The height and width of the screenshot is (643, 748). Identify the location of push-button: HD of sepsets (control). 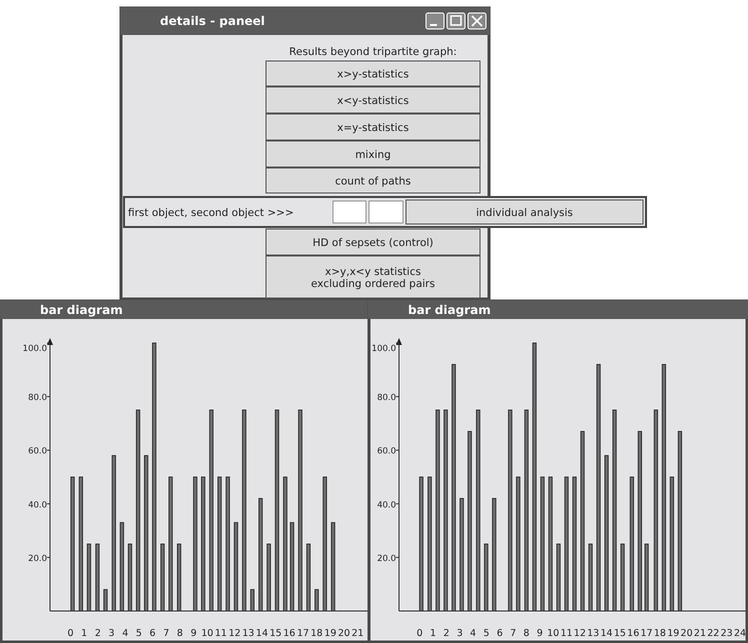
(373, 242).